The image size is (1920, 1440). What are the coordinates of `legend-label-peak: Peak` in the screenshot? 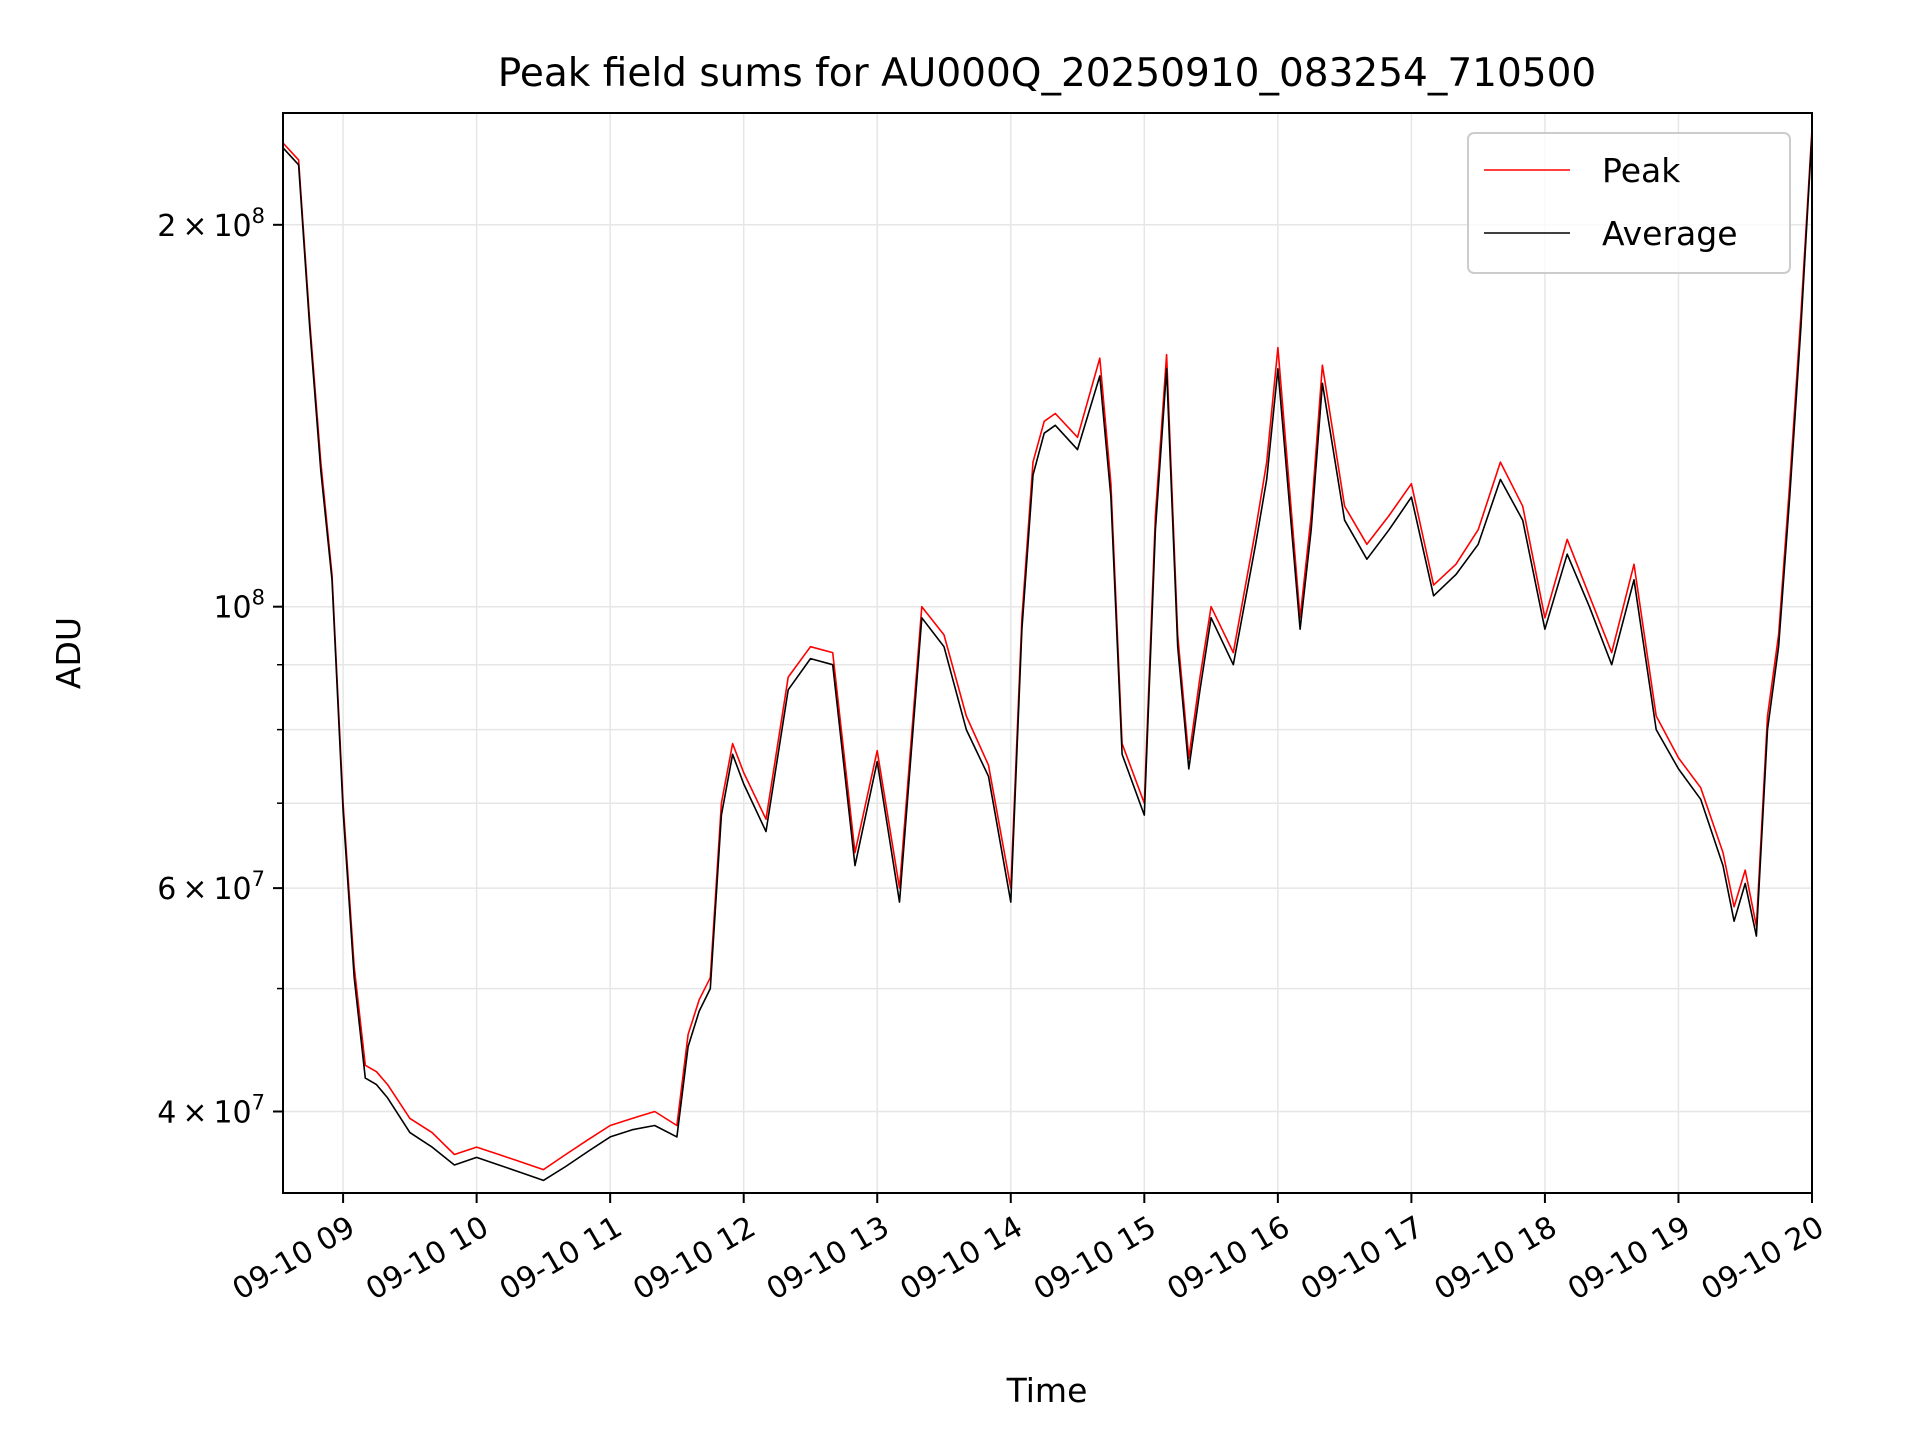 It's located at (1641, 170).